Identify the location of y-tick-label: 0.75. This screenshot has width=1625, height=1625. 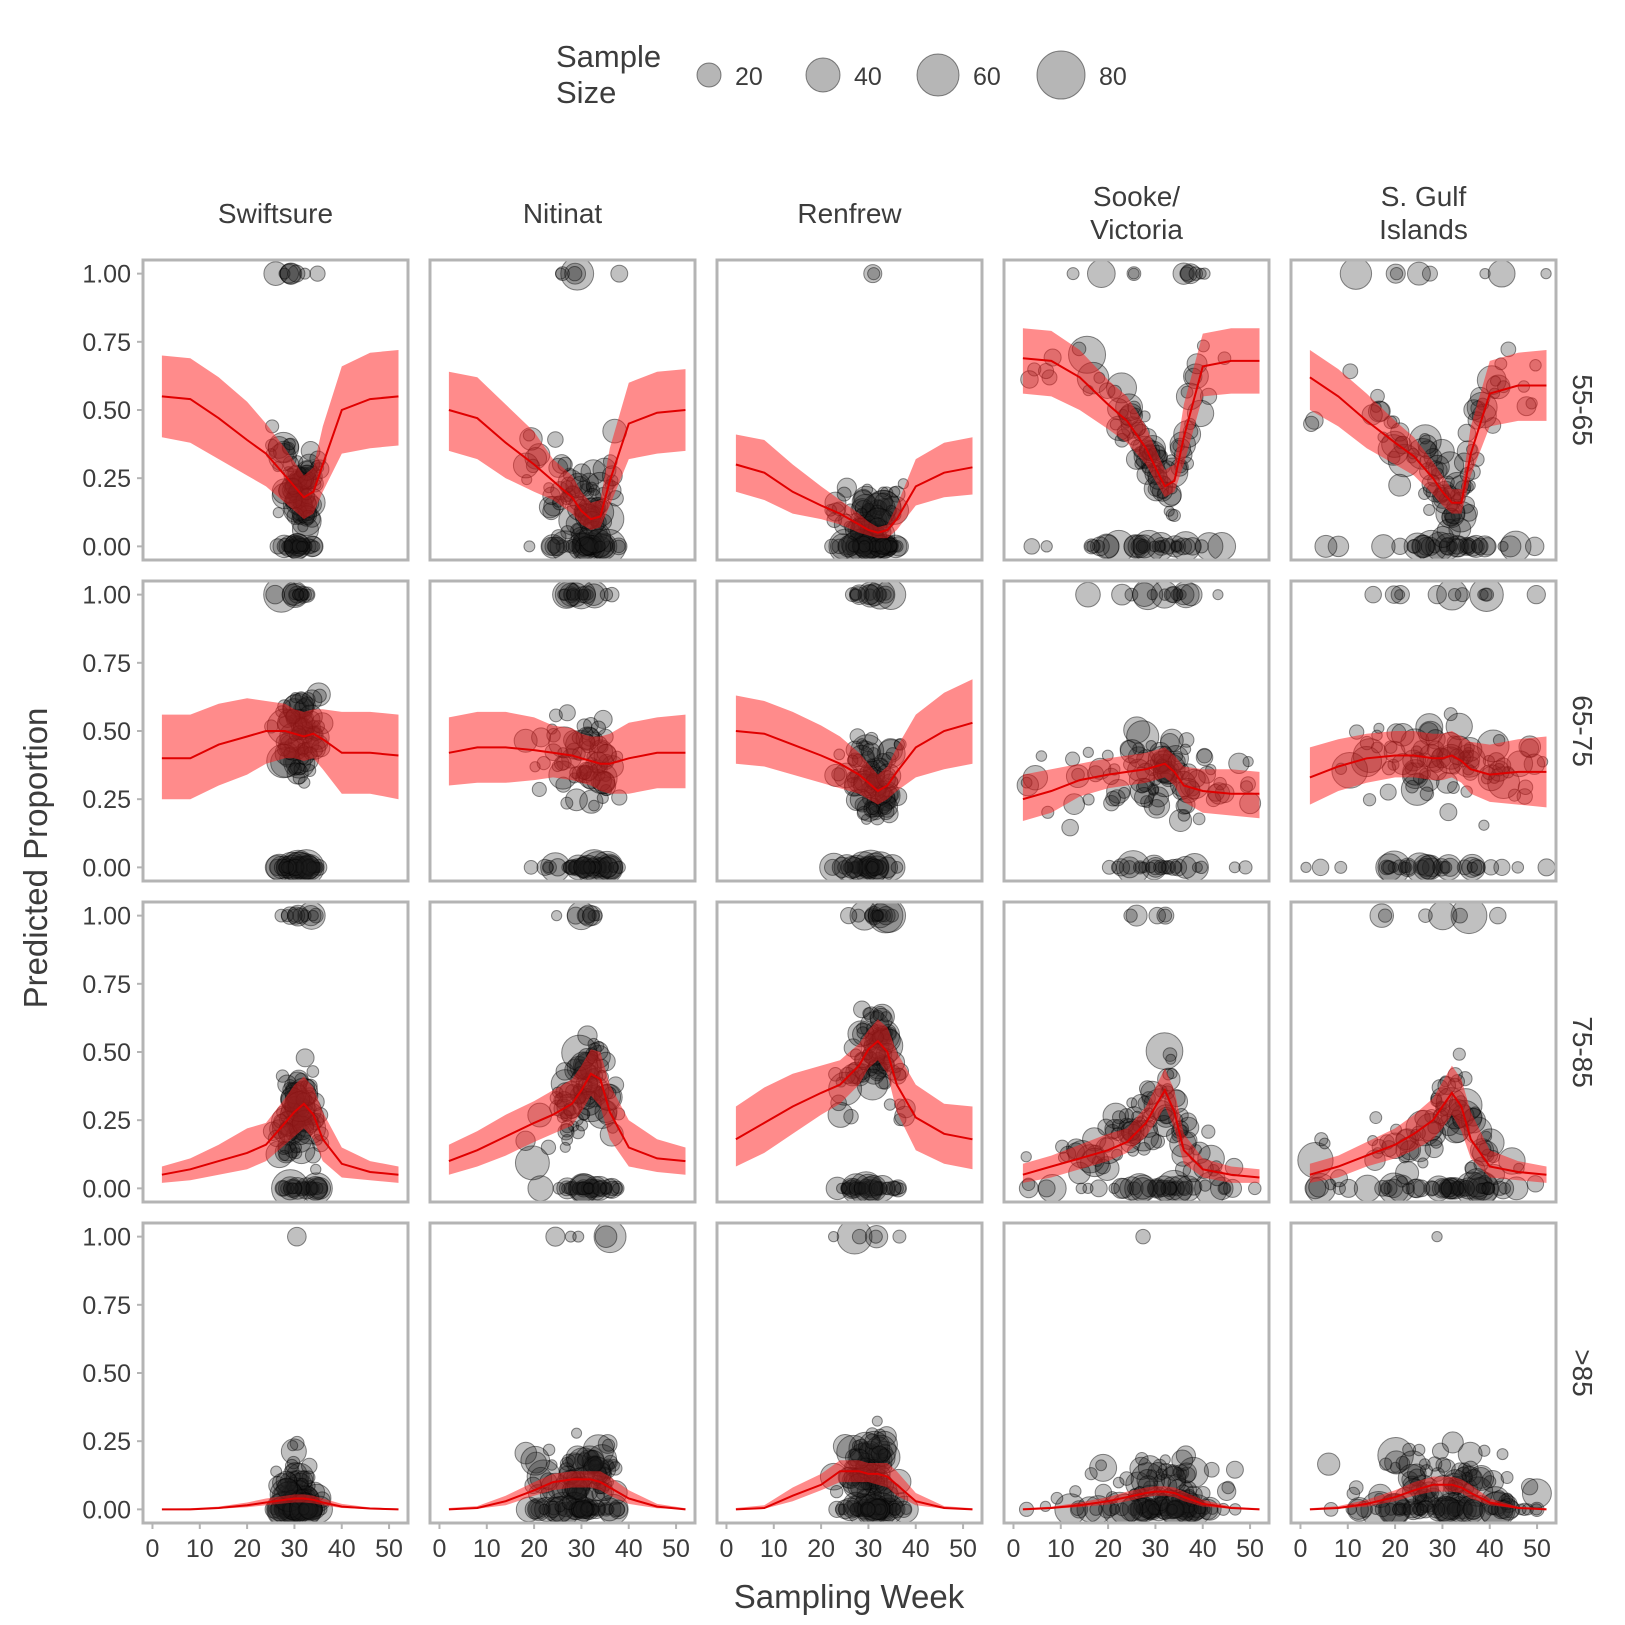
(106, 985).